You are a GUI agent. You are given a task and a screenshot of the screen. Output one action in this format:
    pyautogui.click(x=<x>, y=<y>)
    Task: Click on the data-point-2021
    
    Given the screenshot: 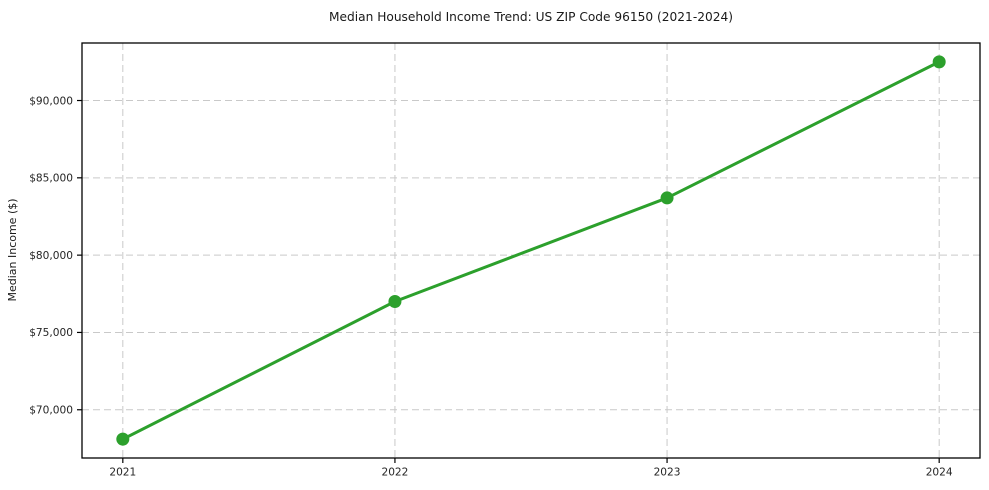 What is the action you would take?
    pyautogui.click(x=123, y=439)
    